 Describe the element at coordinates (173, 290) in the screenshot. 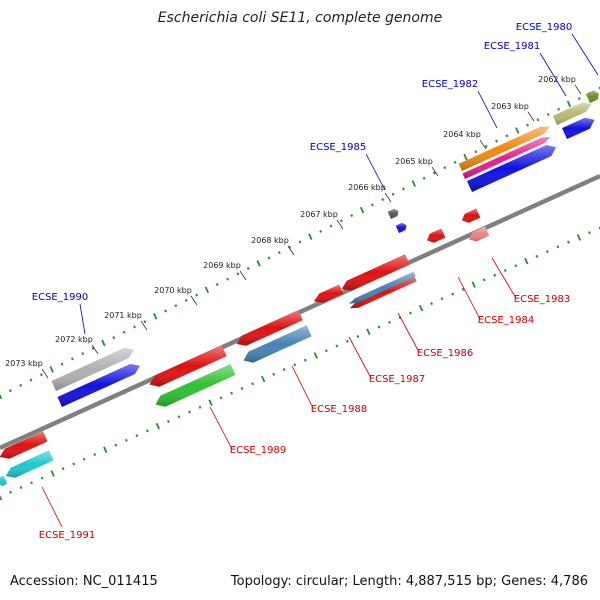

I see `tick-label: 2070 kbp` at that location.